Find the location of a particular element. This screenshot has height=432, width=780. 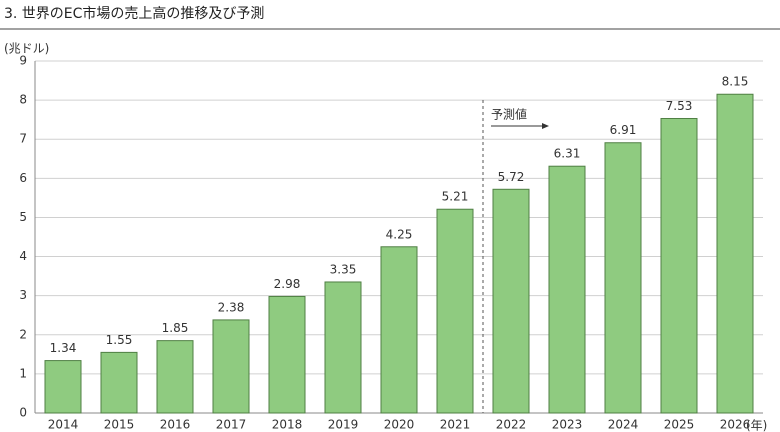

x-tick-label: 2020 is located at coordinates (399, 425).